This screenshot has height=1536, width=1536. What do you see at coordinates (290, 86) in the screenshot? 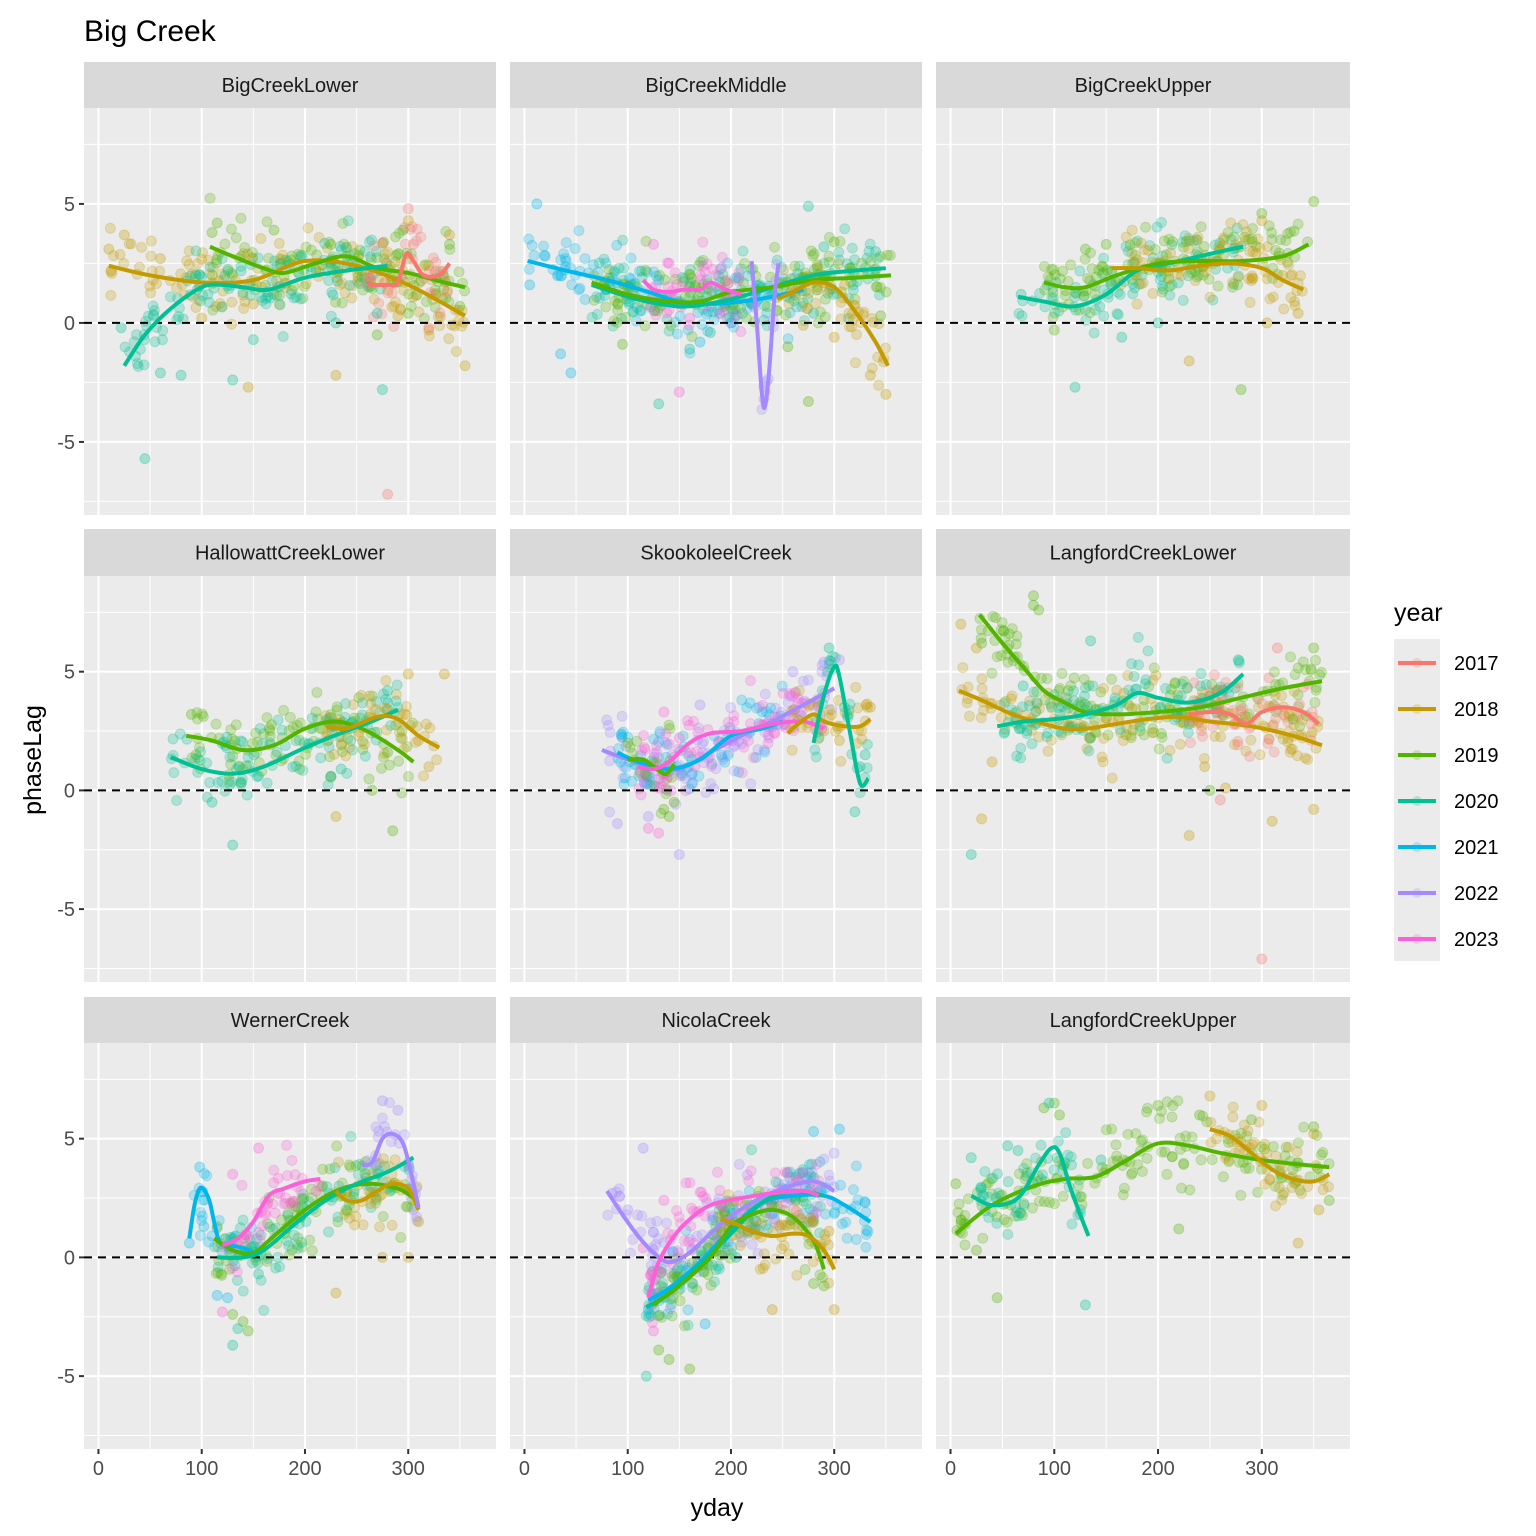
I see `facet-strip-label: BigCreekLower` at bounding box center [290, 86].